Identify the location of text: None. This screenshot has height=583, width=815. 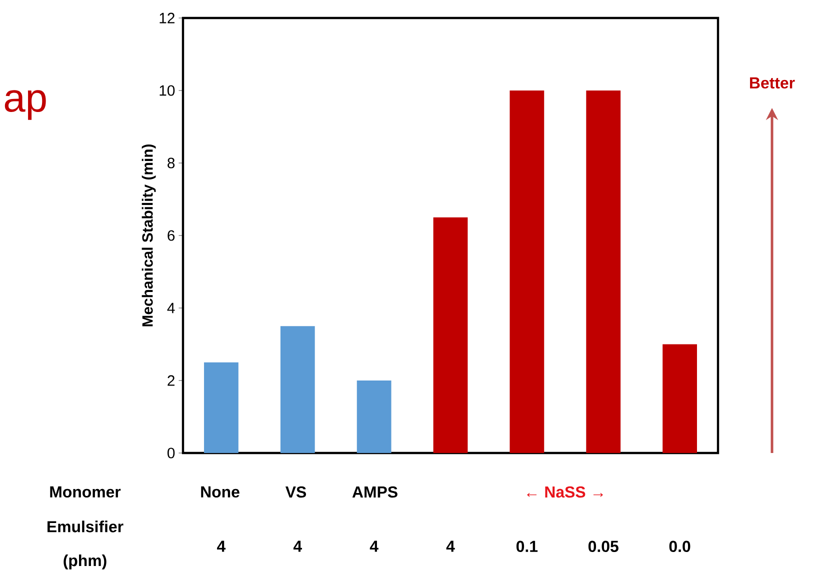
(220, 492).